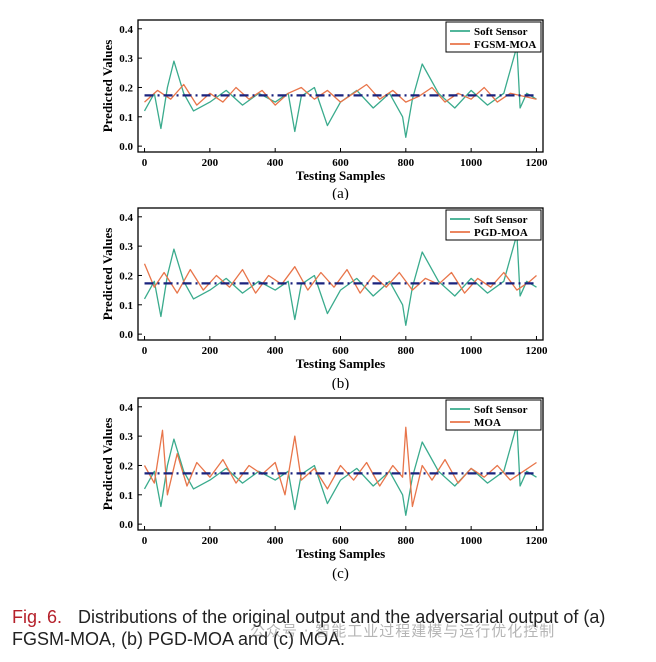  What do you see at coordinates (501, 233) in the screenshot?
I see `legend-label: PGD-MOA` at bounding box center [501, 233].